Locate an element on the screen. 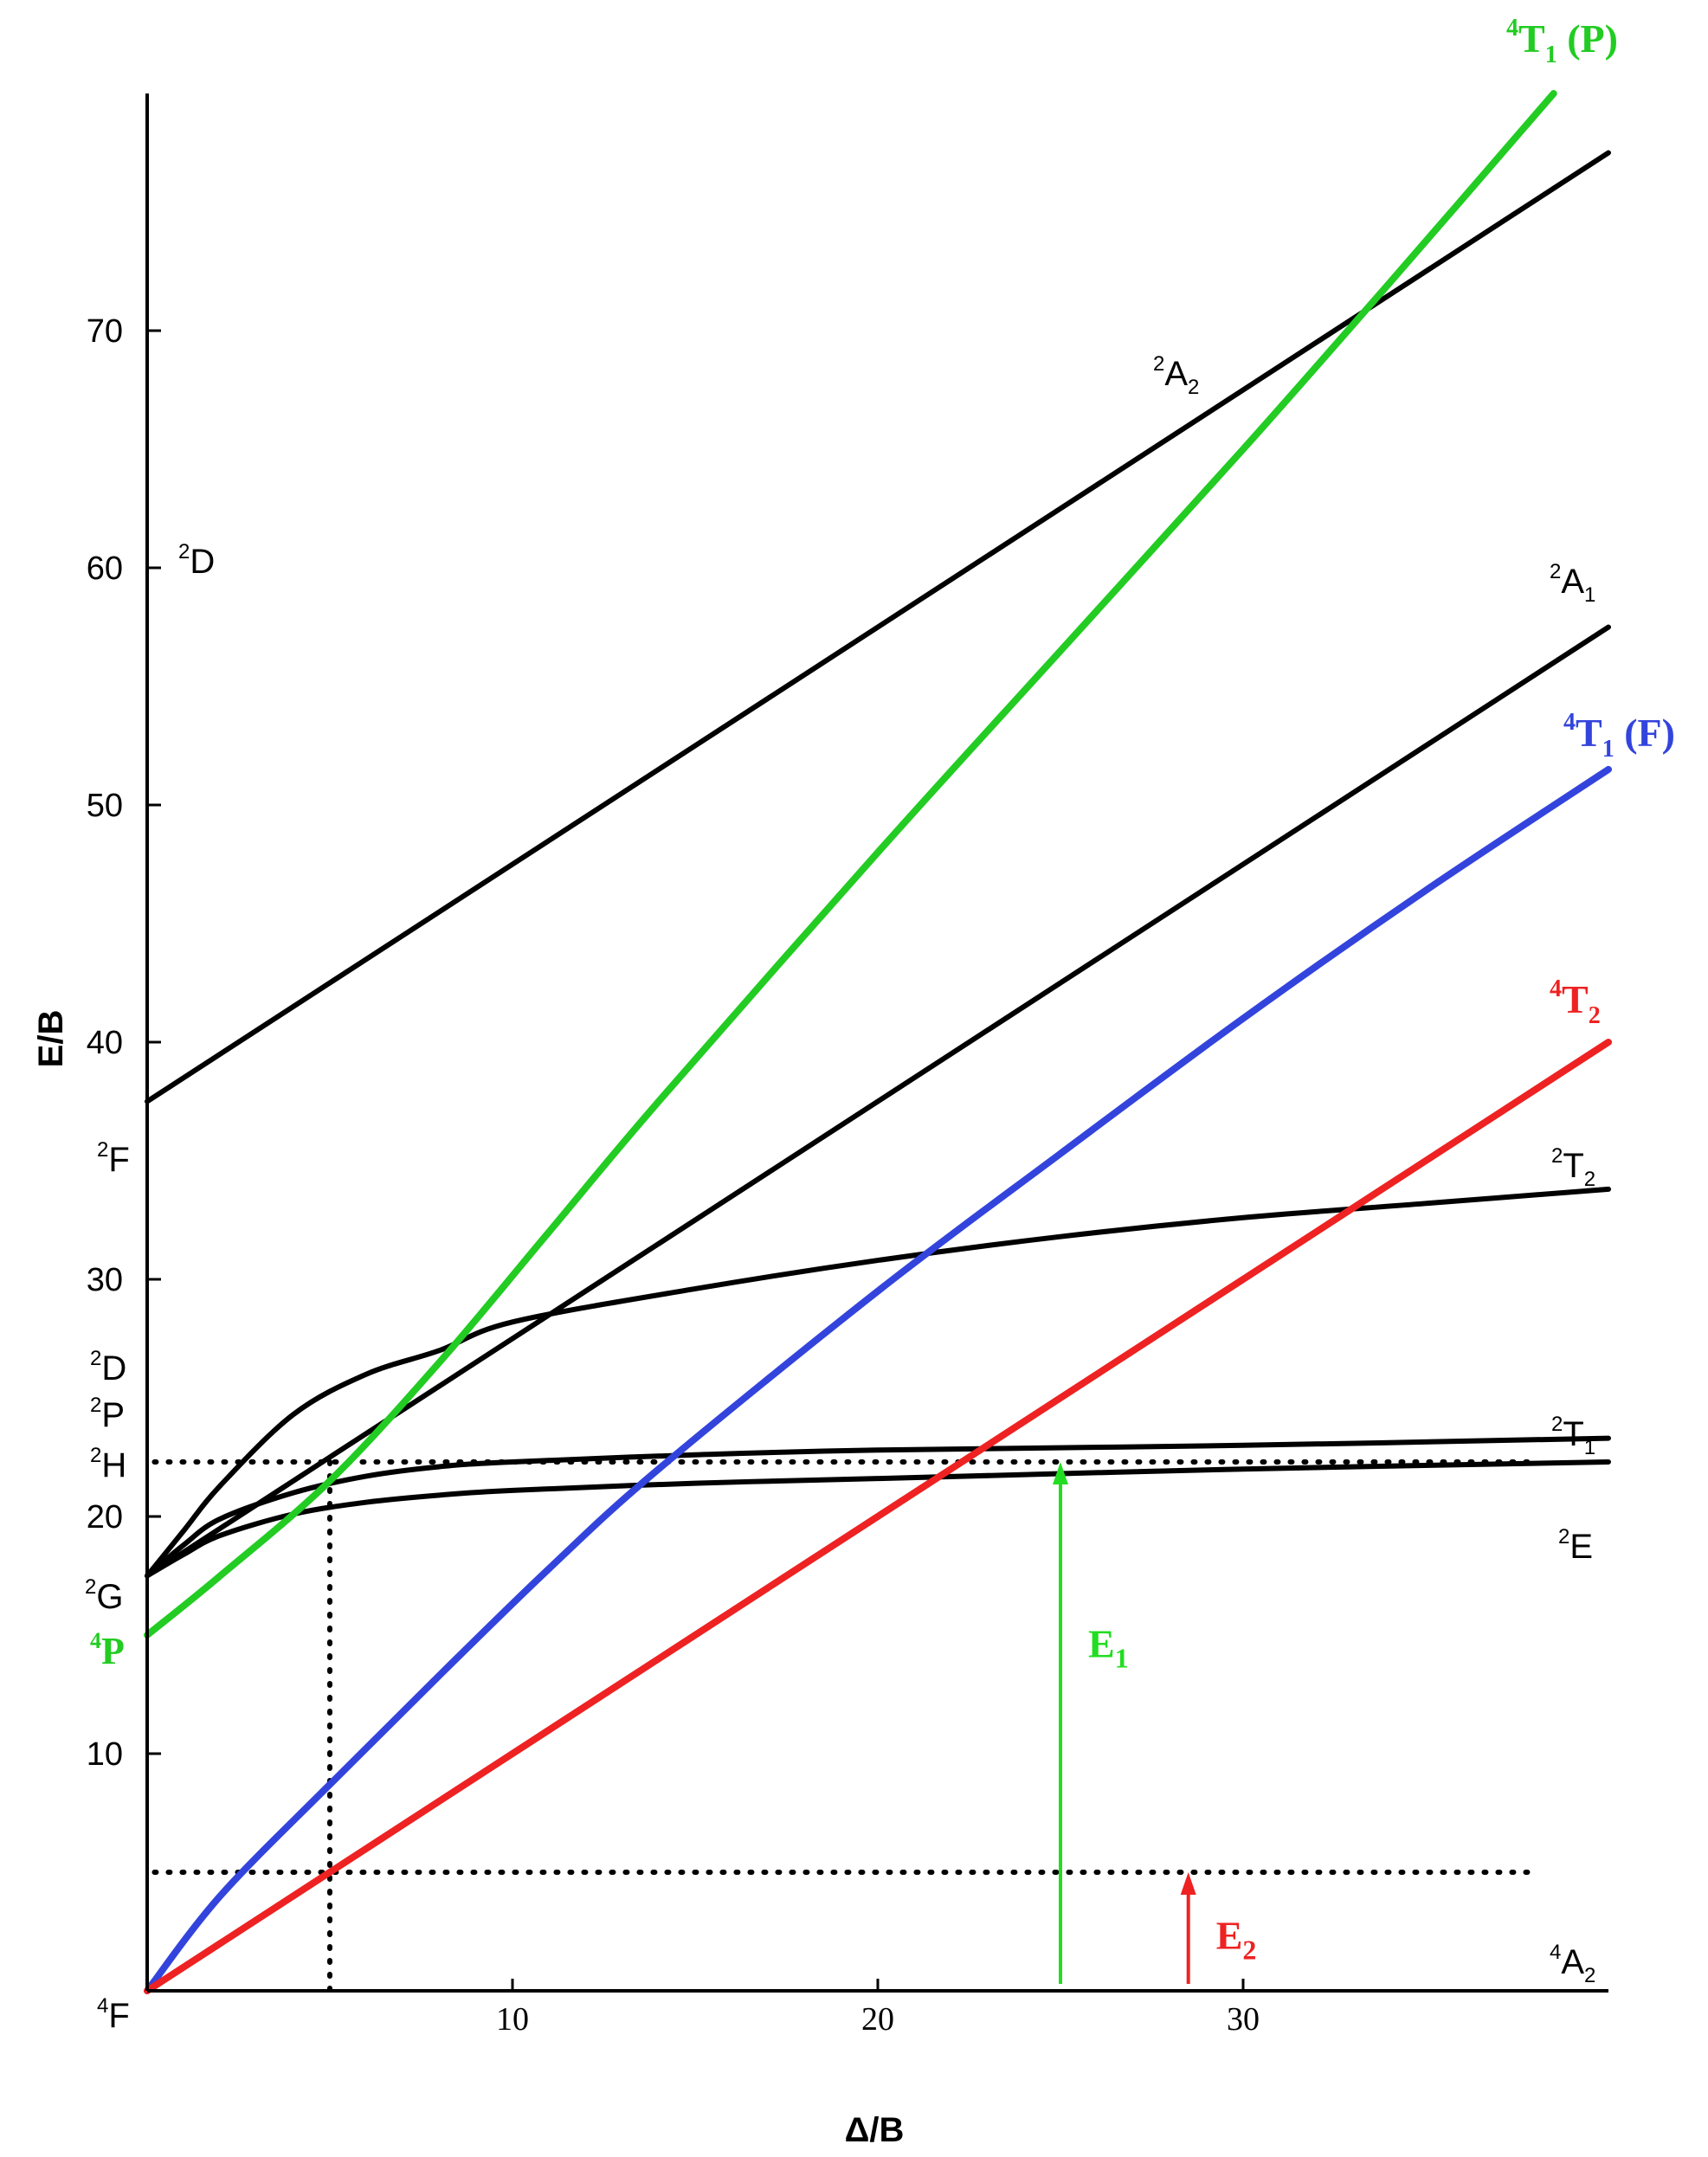 The height and width of the screenshot is (2157, 1708). y-tick-label: 60 is located at coordinates (105, 569).